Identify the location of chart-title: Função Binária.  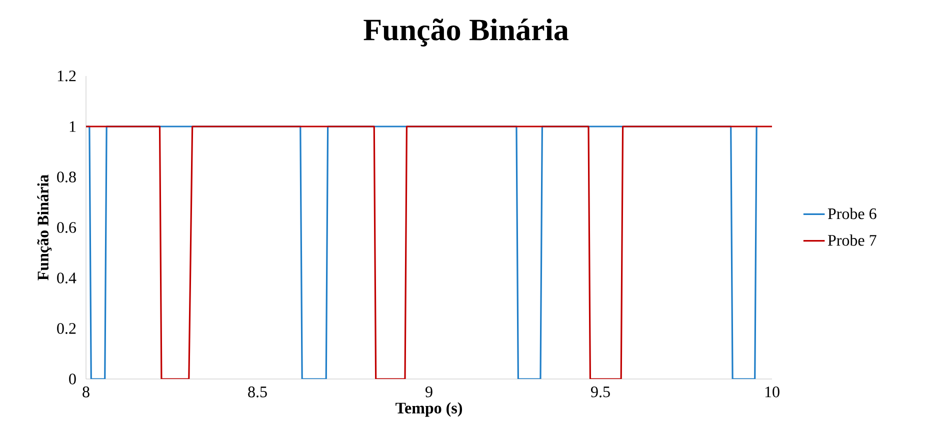
(466, 32).